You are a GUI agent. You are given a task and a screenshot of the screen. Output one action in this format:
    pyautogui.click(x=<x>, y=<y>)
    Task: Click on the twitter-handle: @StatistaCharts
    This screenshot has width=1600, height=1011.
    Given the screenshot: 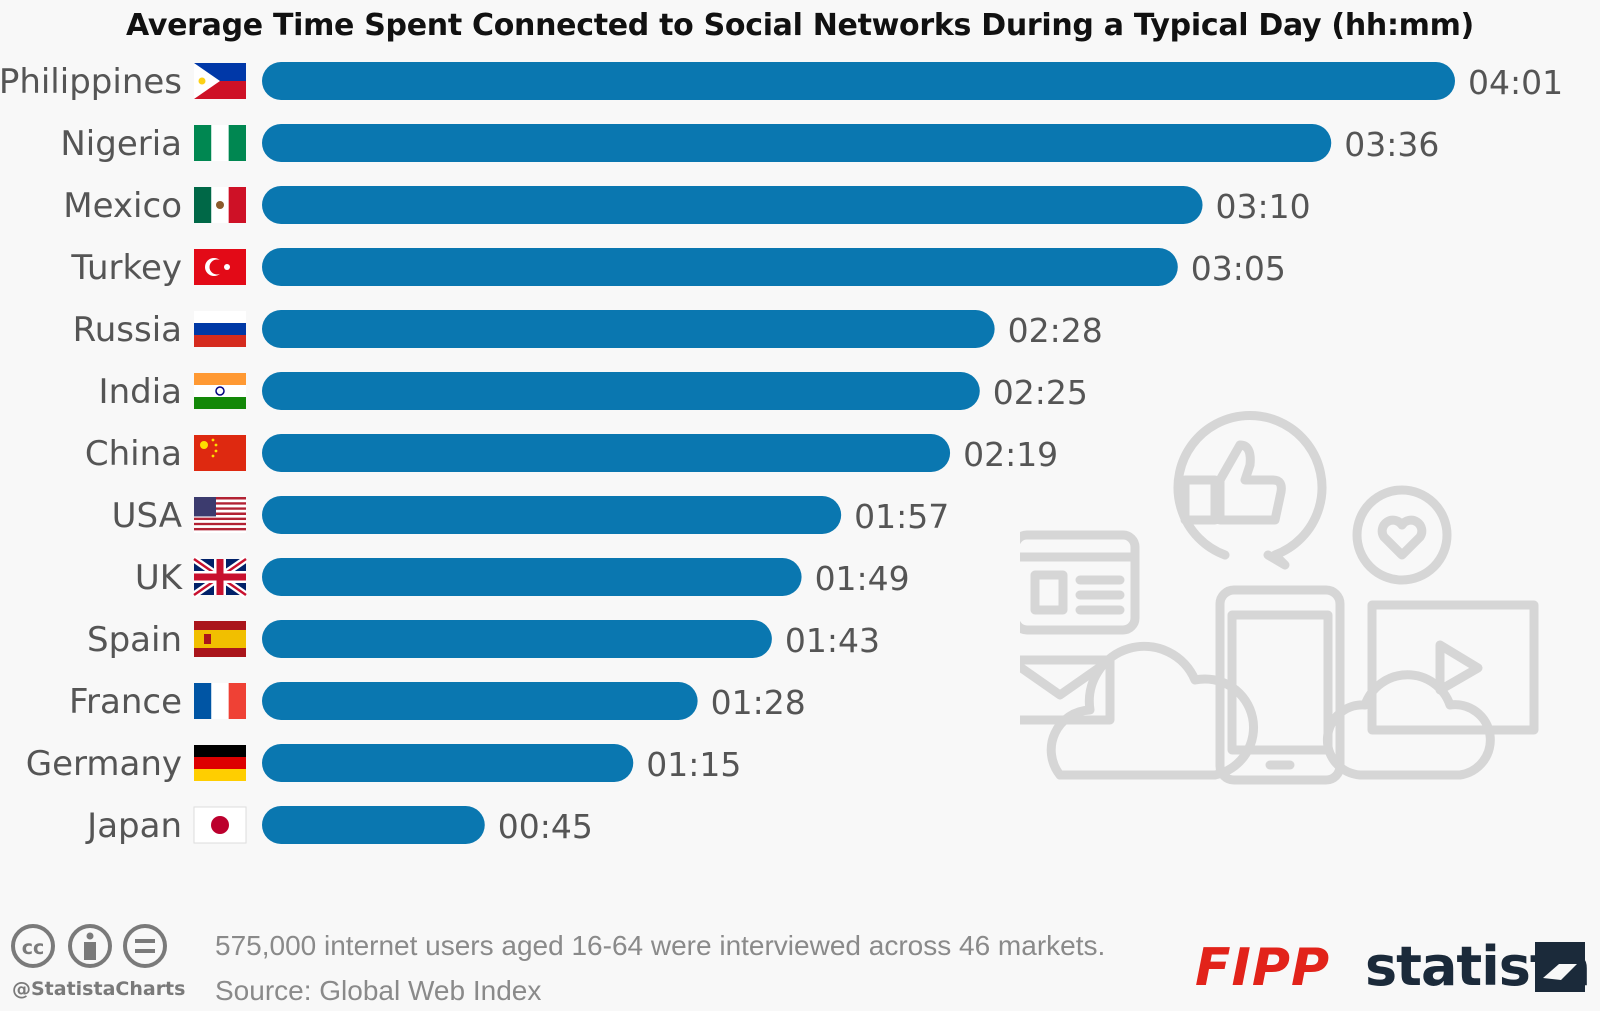 What is the action you would take?
    pyautogui.click(x=99, y=989)
    